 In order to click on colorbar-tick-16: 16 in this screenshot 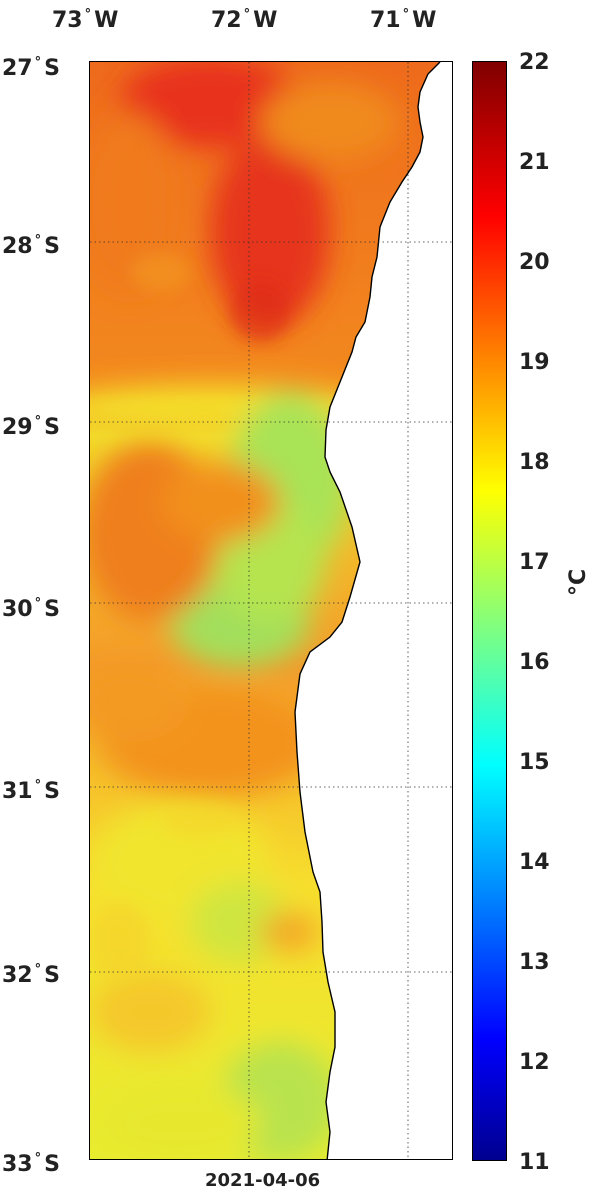, I will do `click(534, 662)`.